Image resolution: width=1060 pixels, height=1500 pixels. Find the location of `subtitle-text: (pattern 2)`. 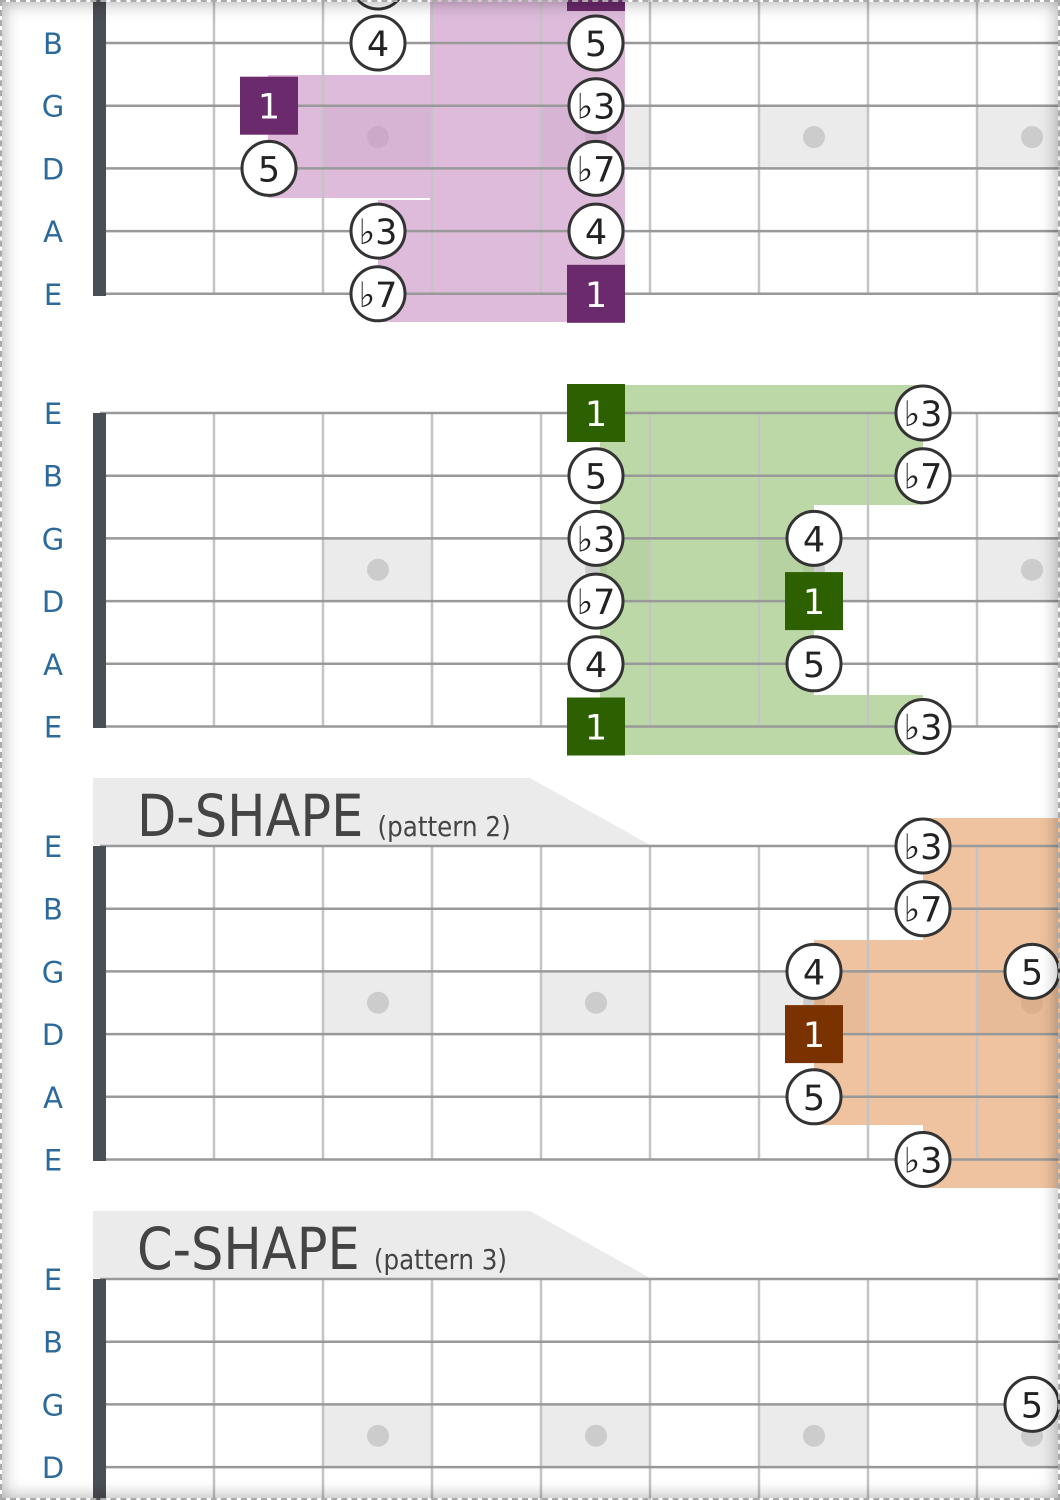

subtitle-text: (pattern 2) is located at coordinates (444, 828).